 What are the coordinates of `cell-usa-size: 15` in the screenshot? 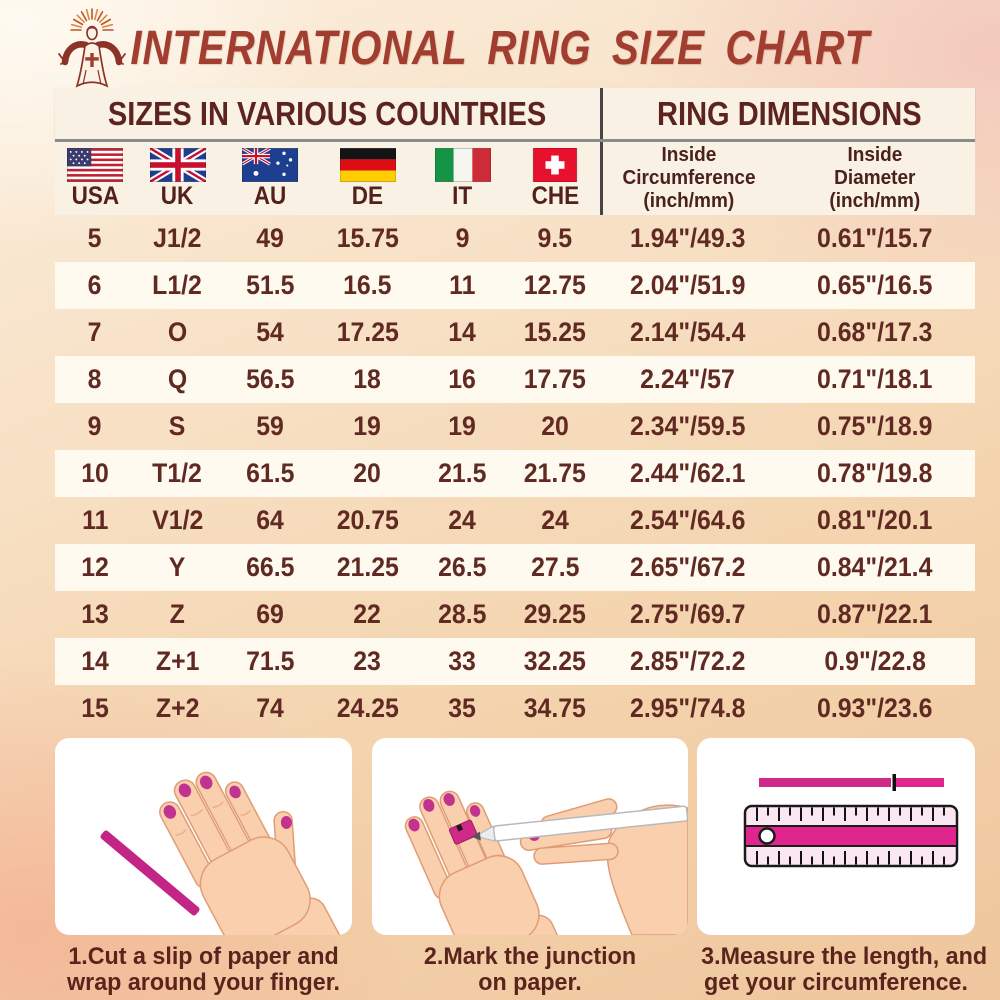 It's located at (95, 708).